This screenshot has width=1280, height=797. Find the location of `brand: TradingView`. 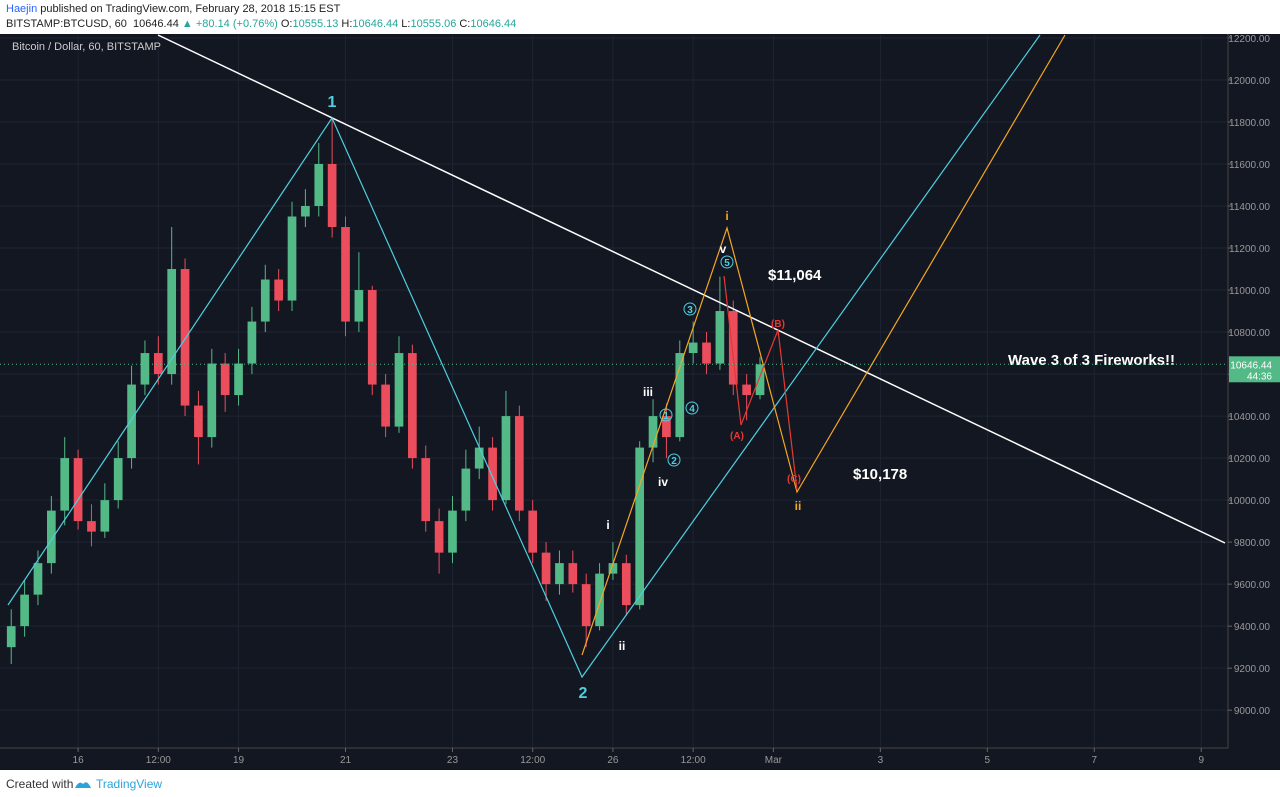

brand: TradingView is located at coordinates (129, 784).